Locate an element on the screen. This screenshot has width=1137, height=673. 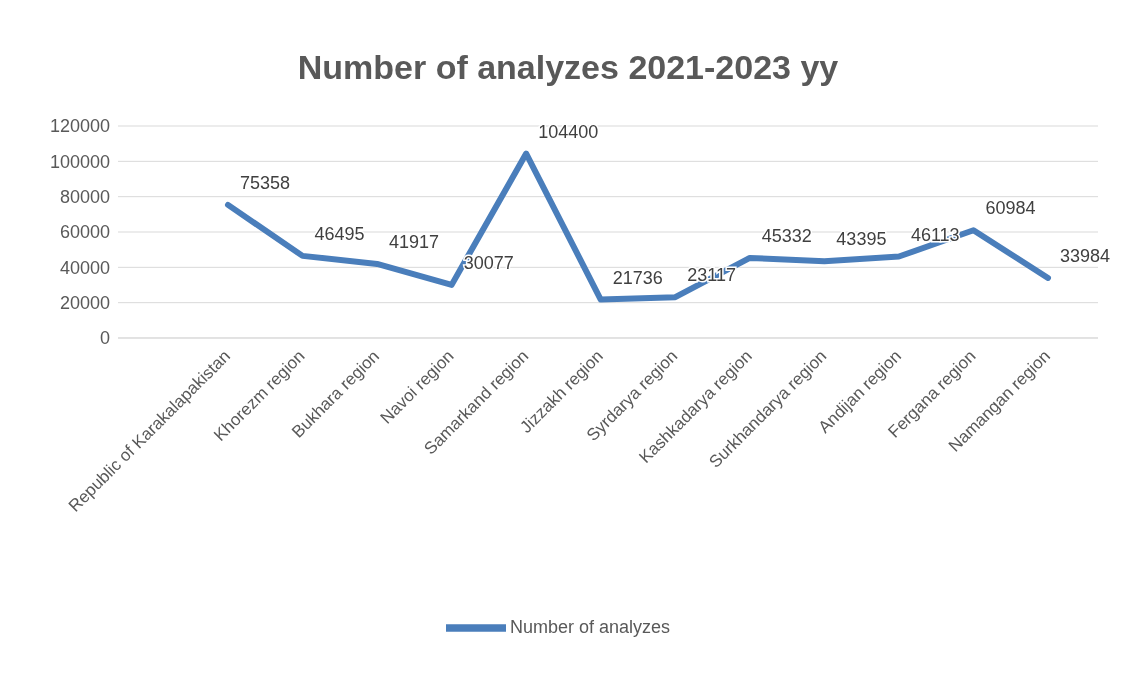
y-tick-label: 40000 is located at coordinates (84, 267).